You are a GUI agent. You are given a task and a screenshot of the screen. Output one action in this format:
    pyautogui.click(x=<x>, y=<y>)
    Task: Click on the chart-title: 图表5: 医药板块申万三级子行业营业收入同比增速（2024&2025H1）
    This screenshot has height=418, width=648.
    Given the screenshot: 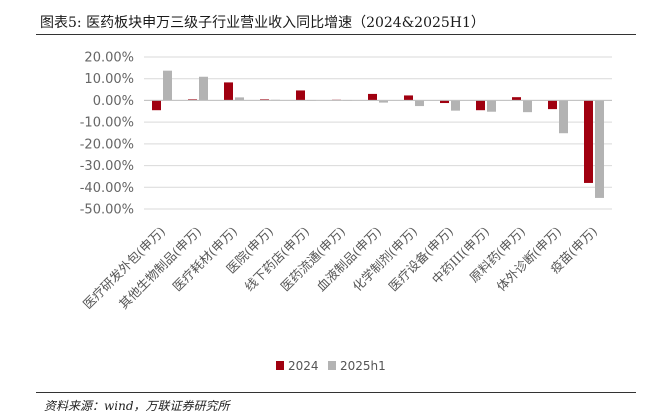 What is the action you would take?
    pyautogui.click(x=262, y=23)
    